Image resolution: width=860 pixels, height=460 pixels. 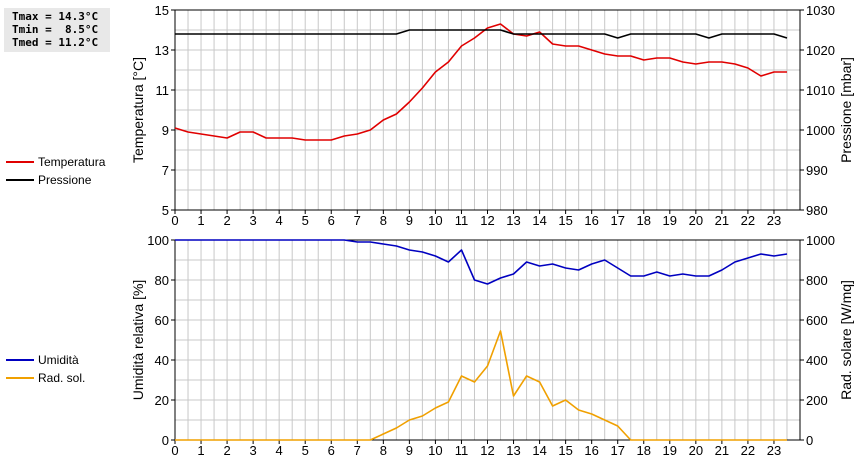 What do you see at coordinates (820, 50) in the screenshot?
I see `y-tick-label-right: 1020` at bounding box center [820, 50].